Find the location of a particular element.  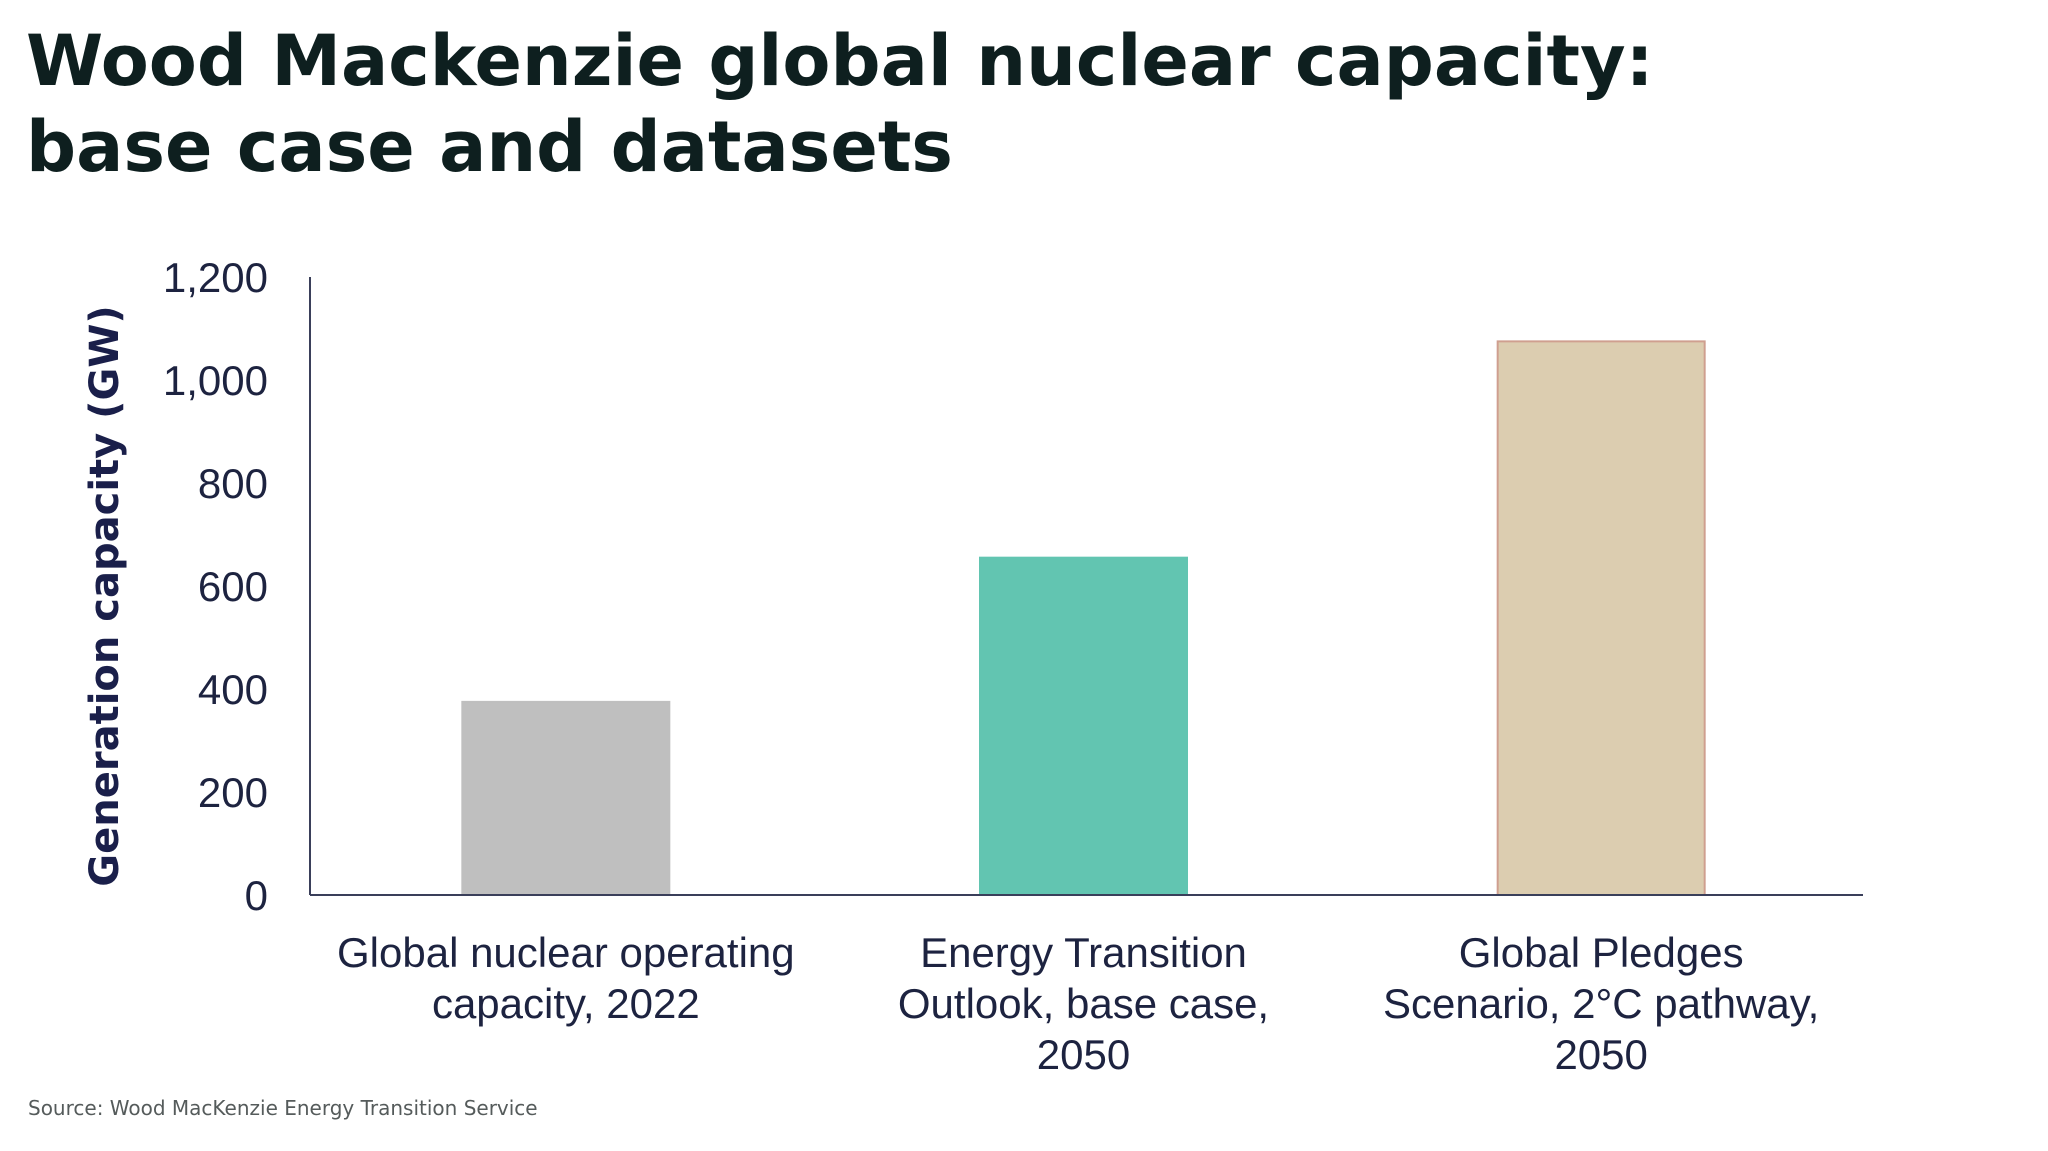

y-tick-label: 400 is located at coordinates (233, 689).